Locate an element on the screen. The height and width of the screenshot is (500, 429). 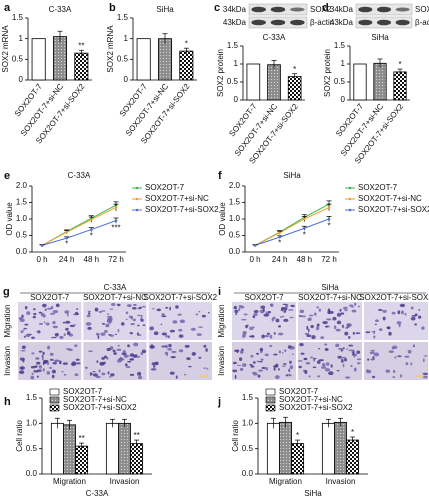
y-tick-label: 0.0 is located at coordinates (235, 251).